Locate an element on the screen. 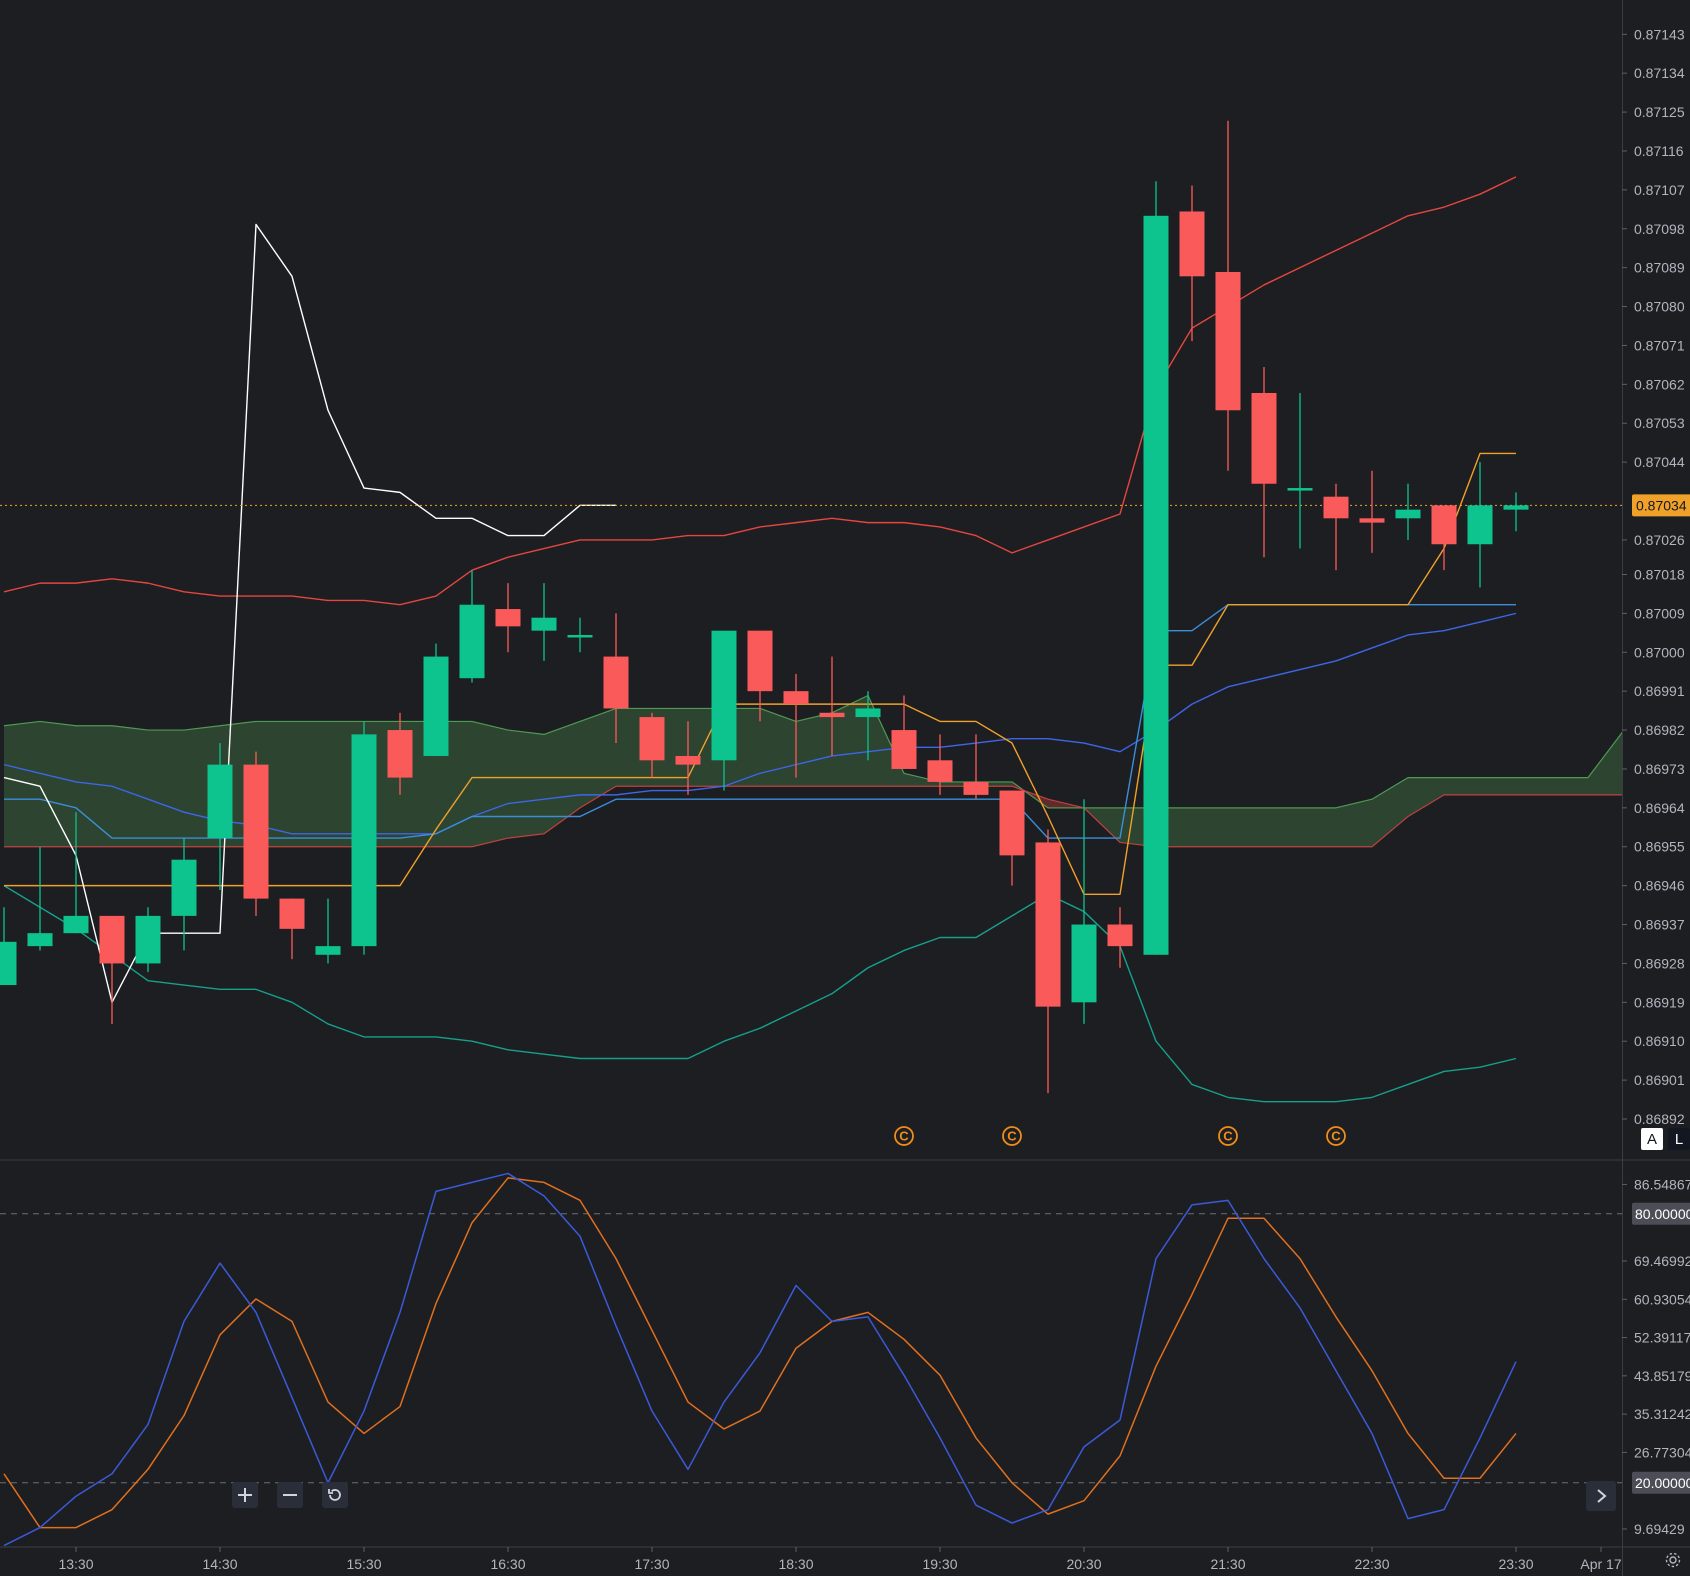 The image size is (1690, 1576). zoom-in-button is located at coordinates (245, 1495).